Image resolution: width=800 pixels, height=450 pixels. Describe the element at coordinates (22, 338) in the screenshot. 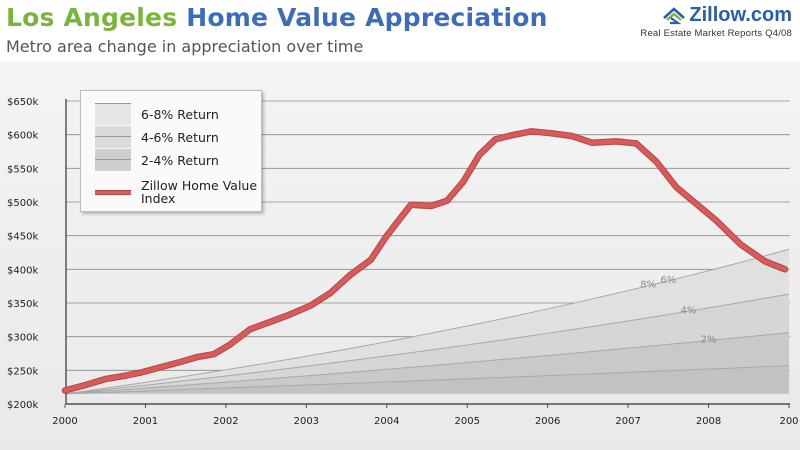

I see `y-tick-label: $300k` at that location.